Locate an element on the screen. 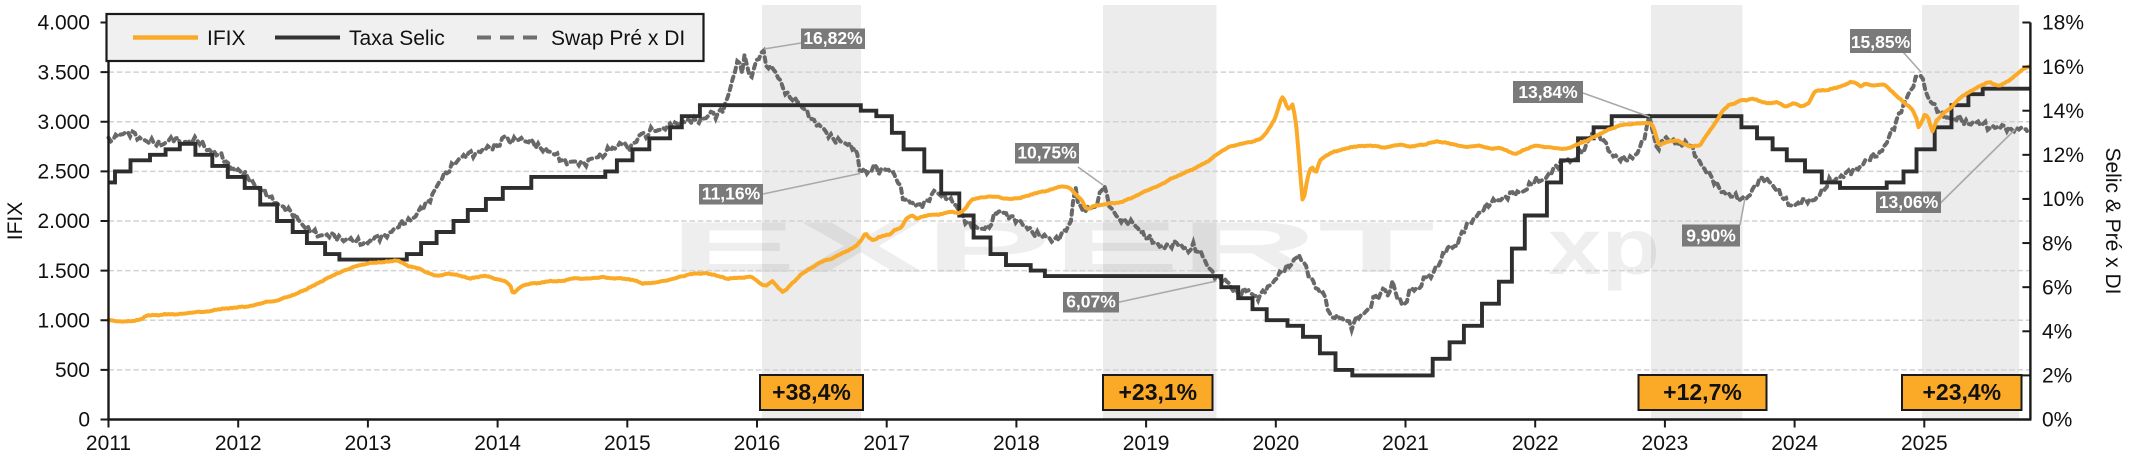 This screenshot has height=470, width=2130. svg-text: 16% is located at coordinates (2063, 67).